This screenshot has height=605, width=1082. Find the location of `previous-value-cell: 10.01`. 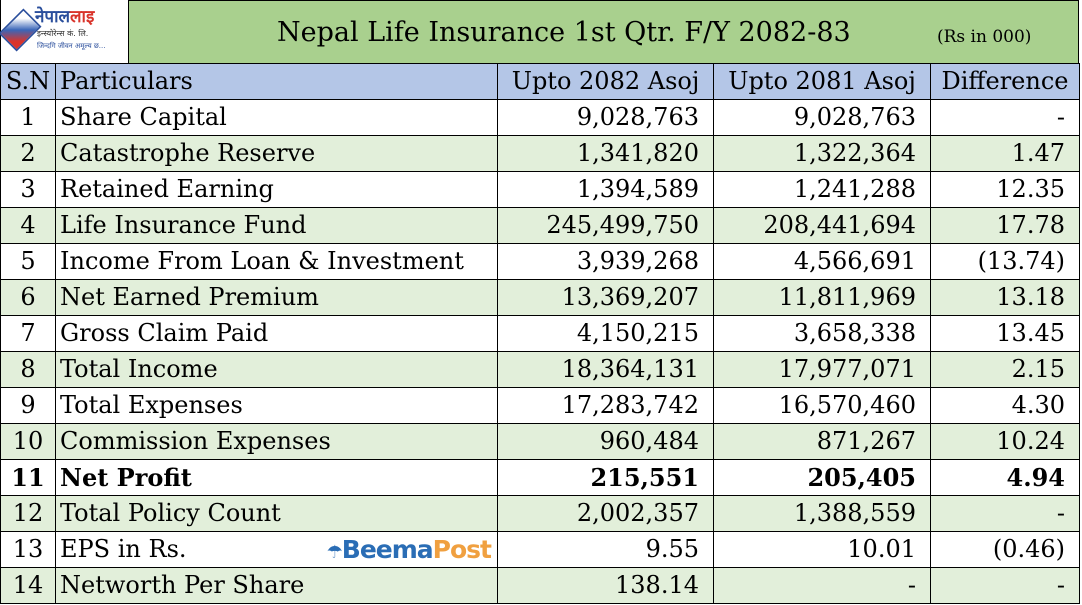

previous-value-cell: 10.01 is located at coordinates (822, 549).